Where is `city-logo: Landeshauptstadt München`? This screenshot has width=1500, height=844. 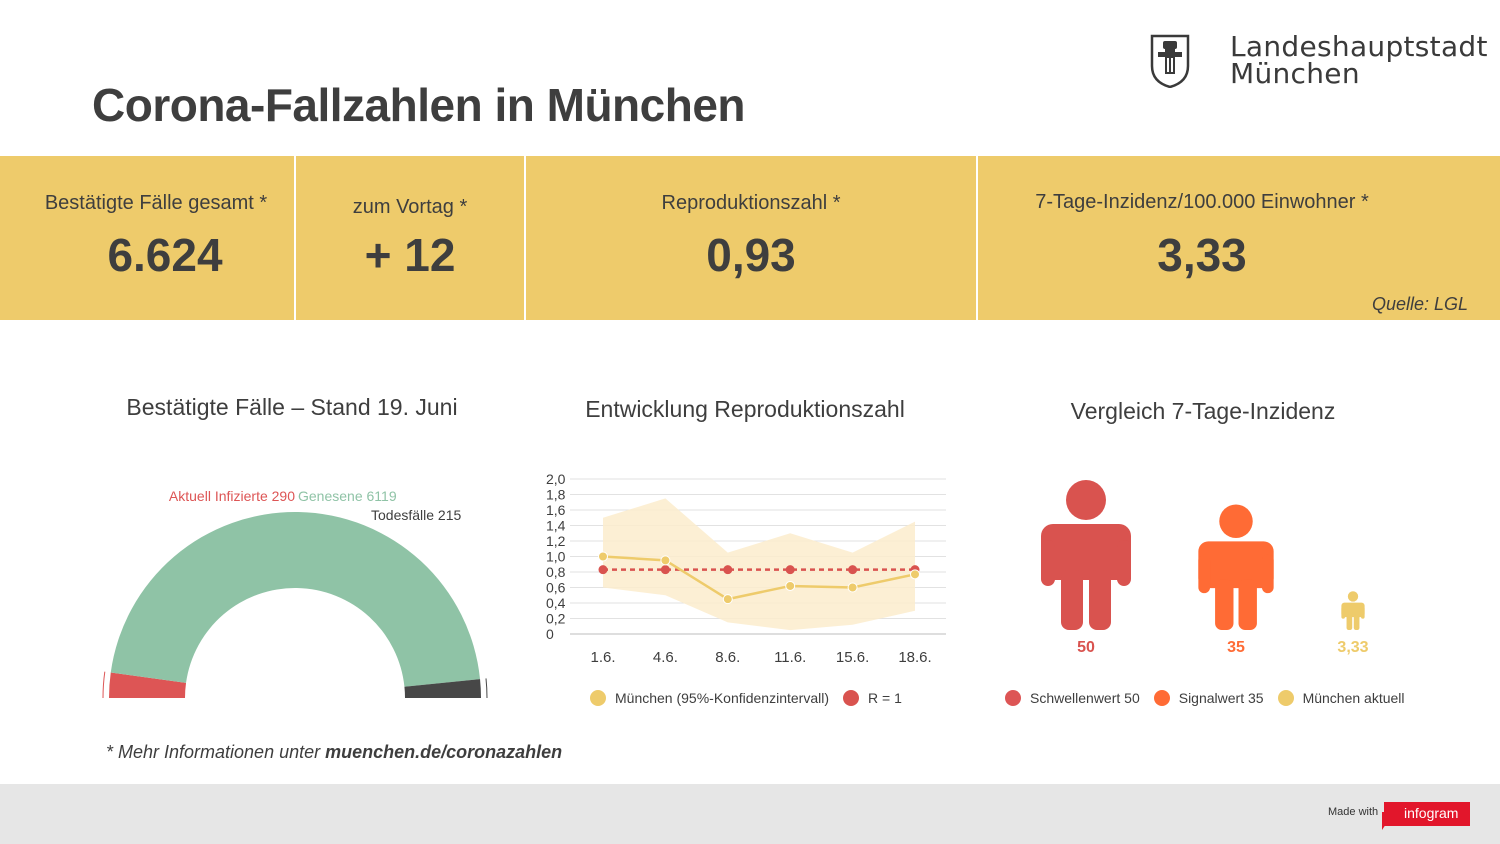
city-logo: Landeshauptstadt München is located at coordinates (1317, 61).